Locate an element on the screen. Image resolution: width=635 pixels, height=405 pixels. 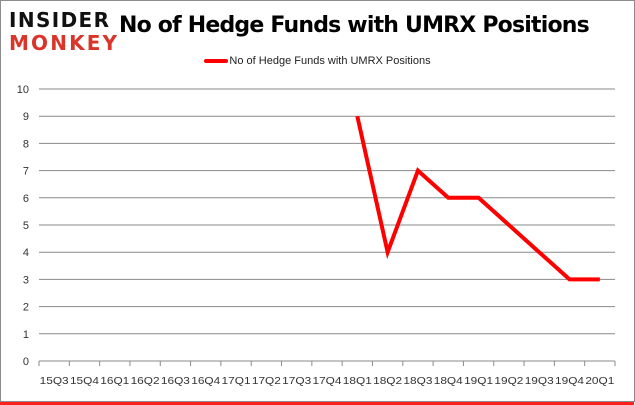
x-tick-label: 18Q3 is located at coordinates (417, 381).